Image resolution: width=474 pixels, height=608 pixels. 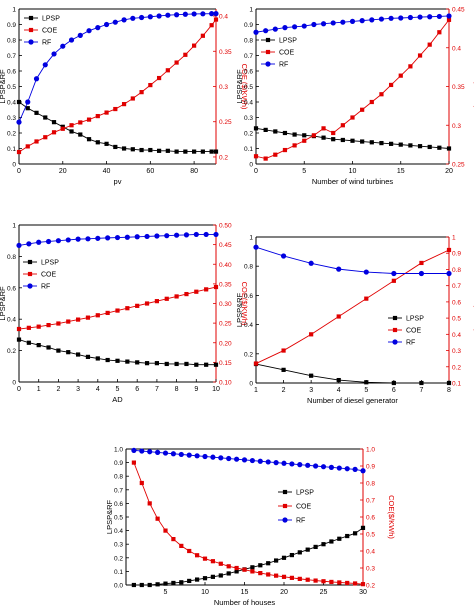 I want to click on series-line-lpsp, so click(x=352, y=373).